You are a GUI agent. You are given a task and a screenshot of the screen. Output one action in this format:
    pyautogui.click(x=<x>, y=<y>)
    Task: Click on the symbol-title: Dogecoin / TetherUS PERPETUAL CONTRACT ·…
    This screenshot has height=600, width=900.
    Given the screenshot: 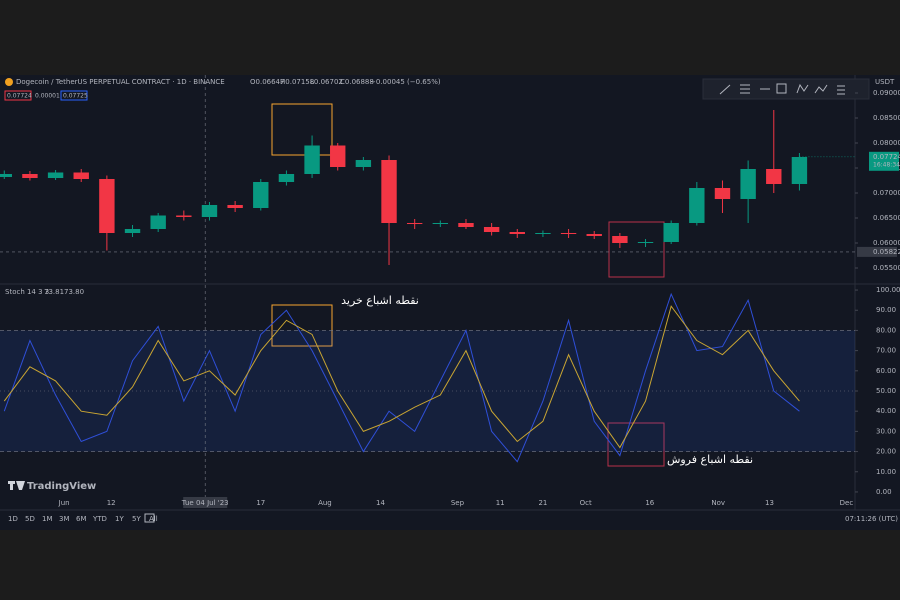 What is the action you would take?
    pyautogui.click(x=120, y=82)
    